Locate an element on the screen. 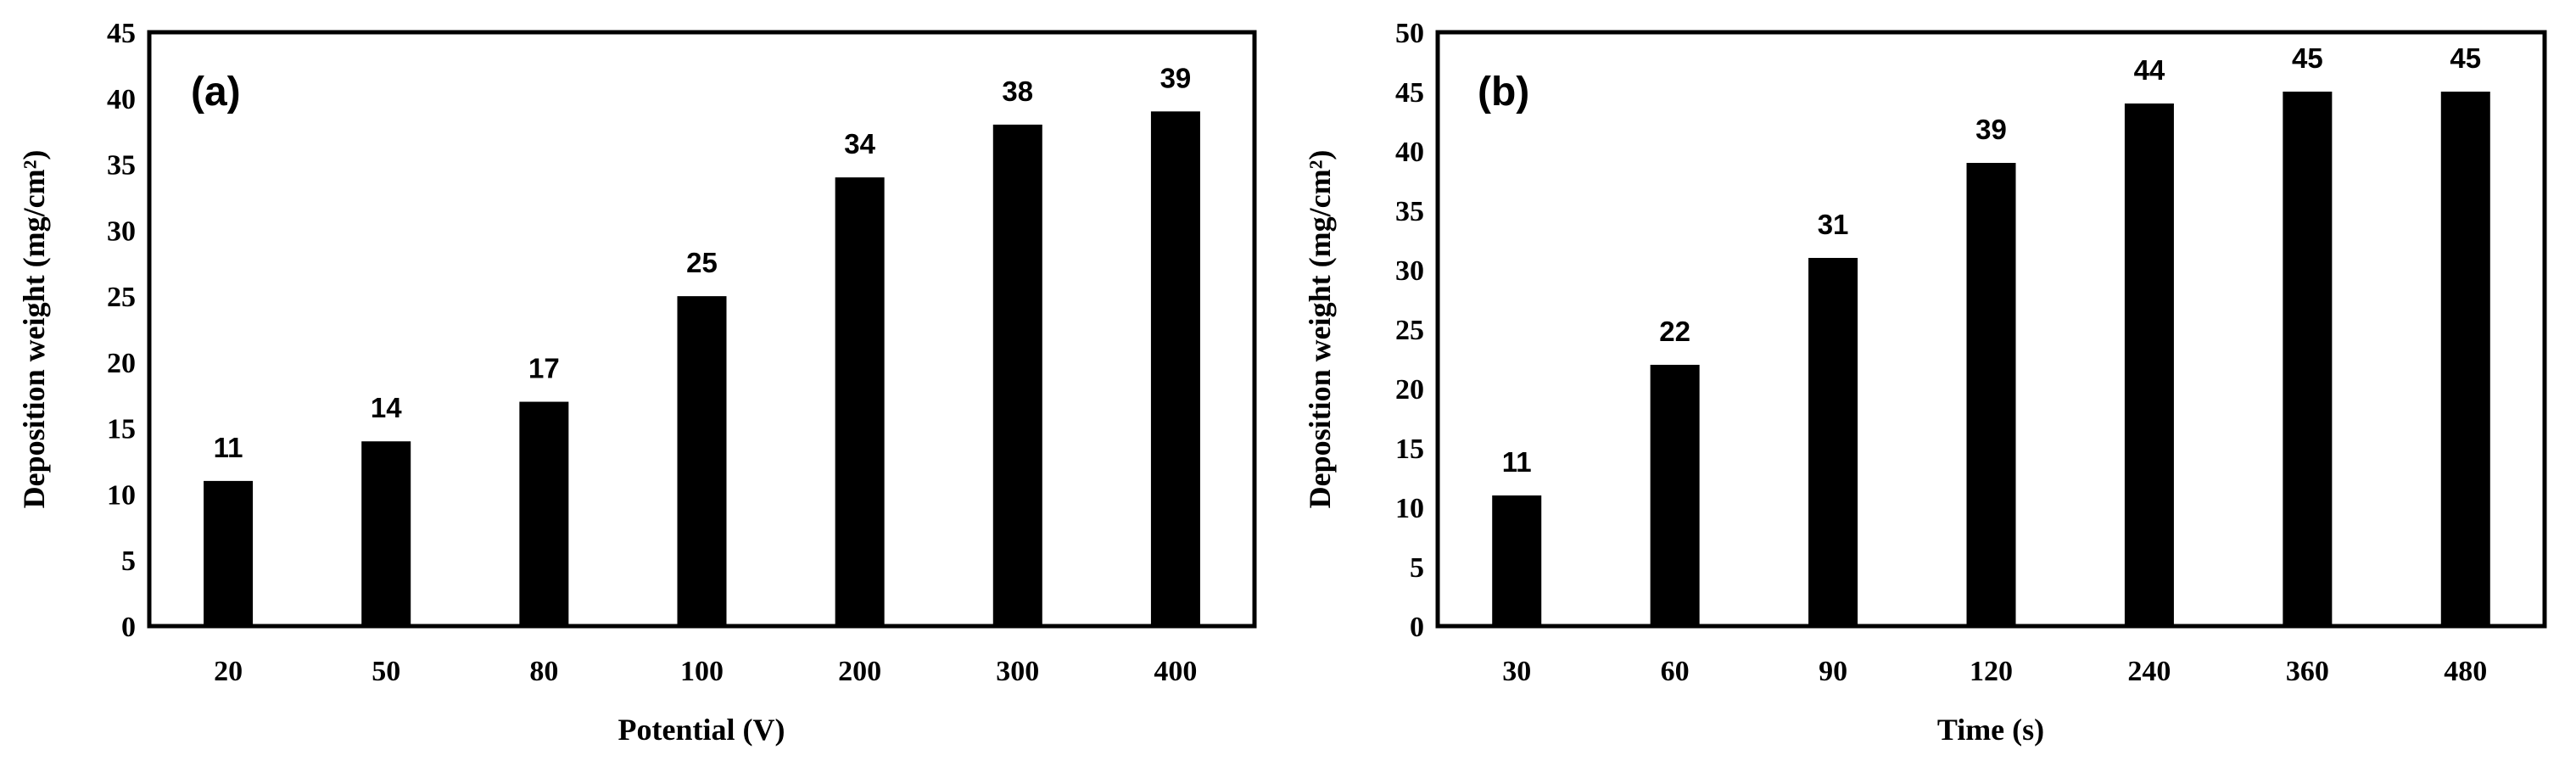  y-tick-label-b: 25 is located at coordinates (1409, 330).